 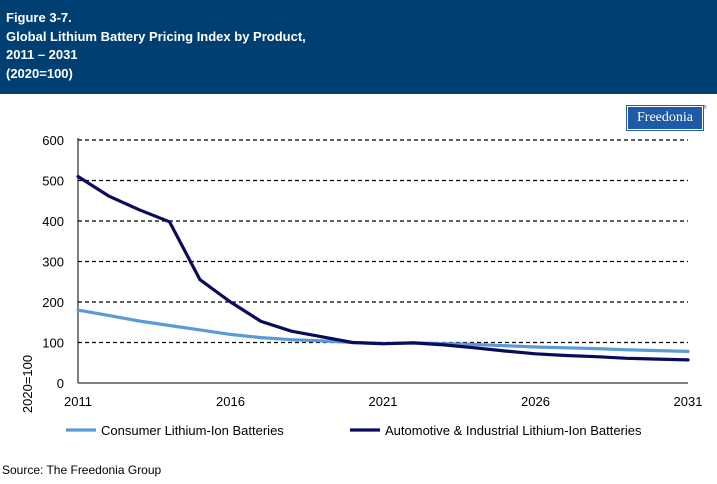 I want to click on y-axis-ticks: 0 100 200 300 400 500 600, so click(x=53, y=262).